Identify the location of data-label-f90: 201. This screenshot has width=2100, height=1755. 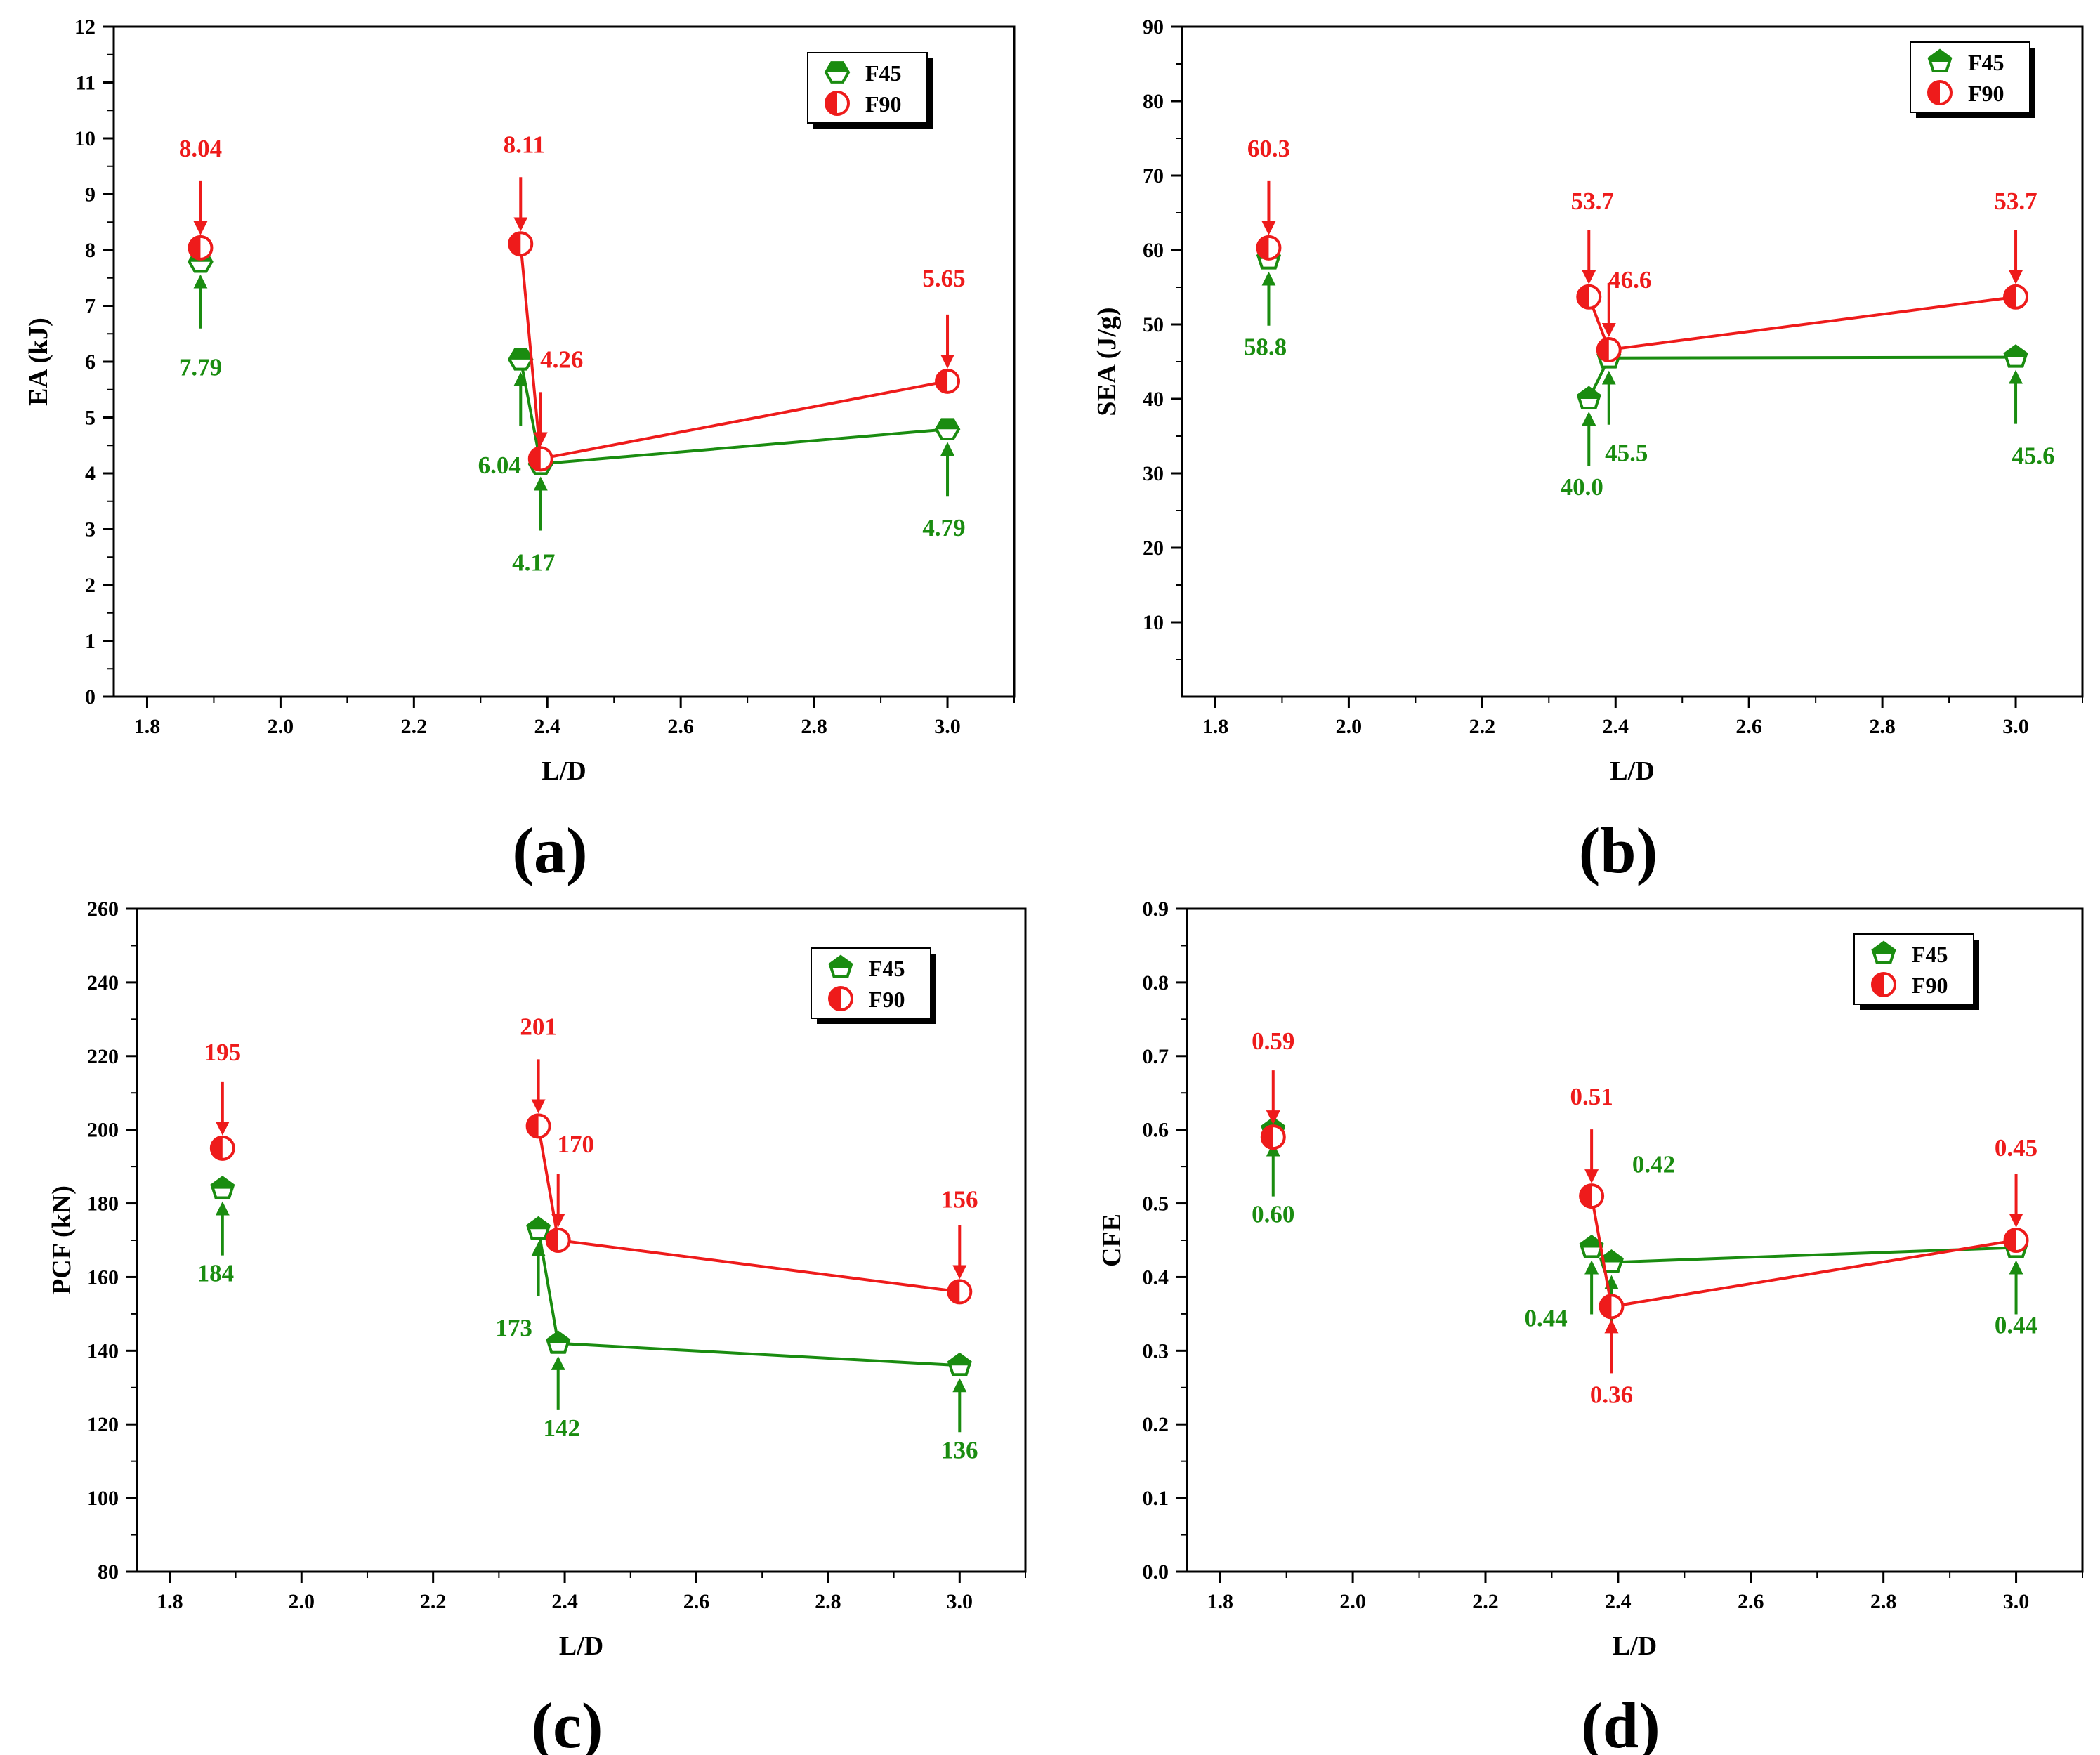
(538, 1026).